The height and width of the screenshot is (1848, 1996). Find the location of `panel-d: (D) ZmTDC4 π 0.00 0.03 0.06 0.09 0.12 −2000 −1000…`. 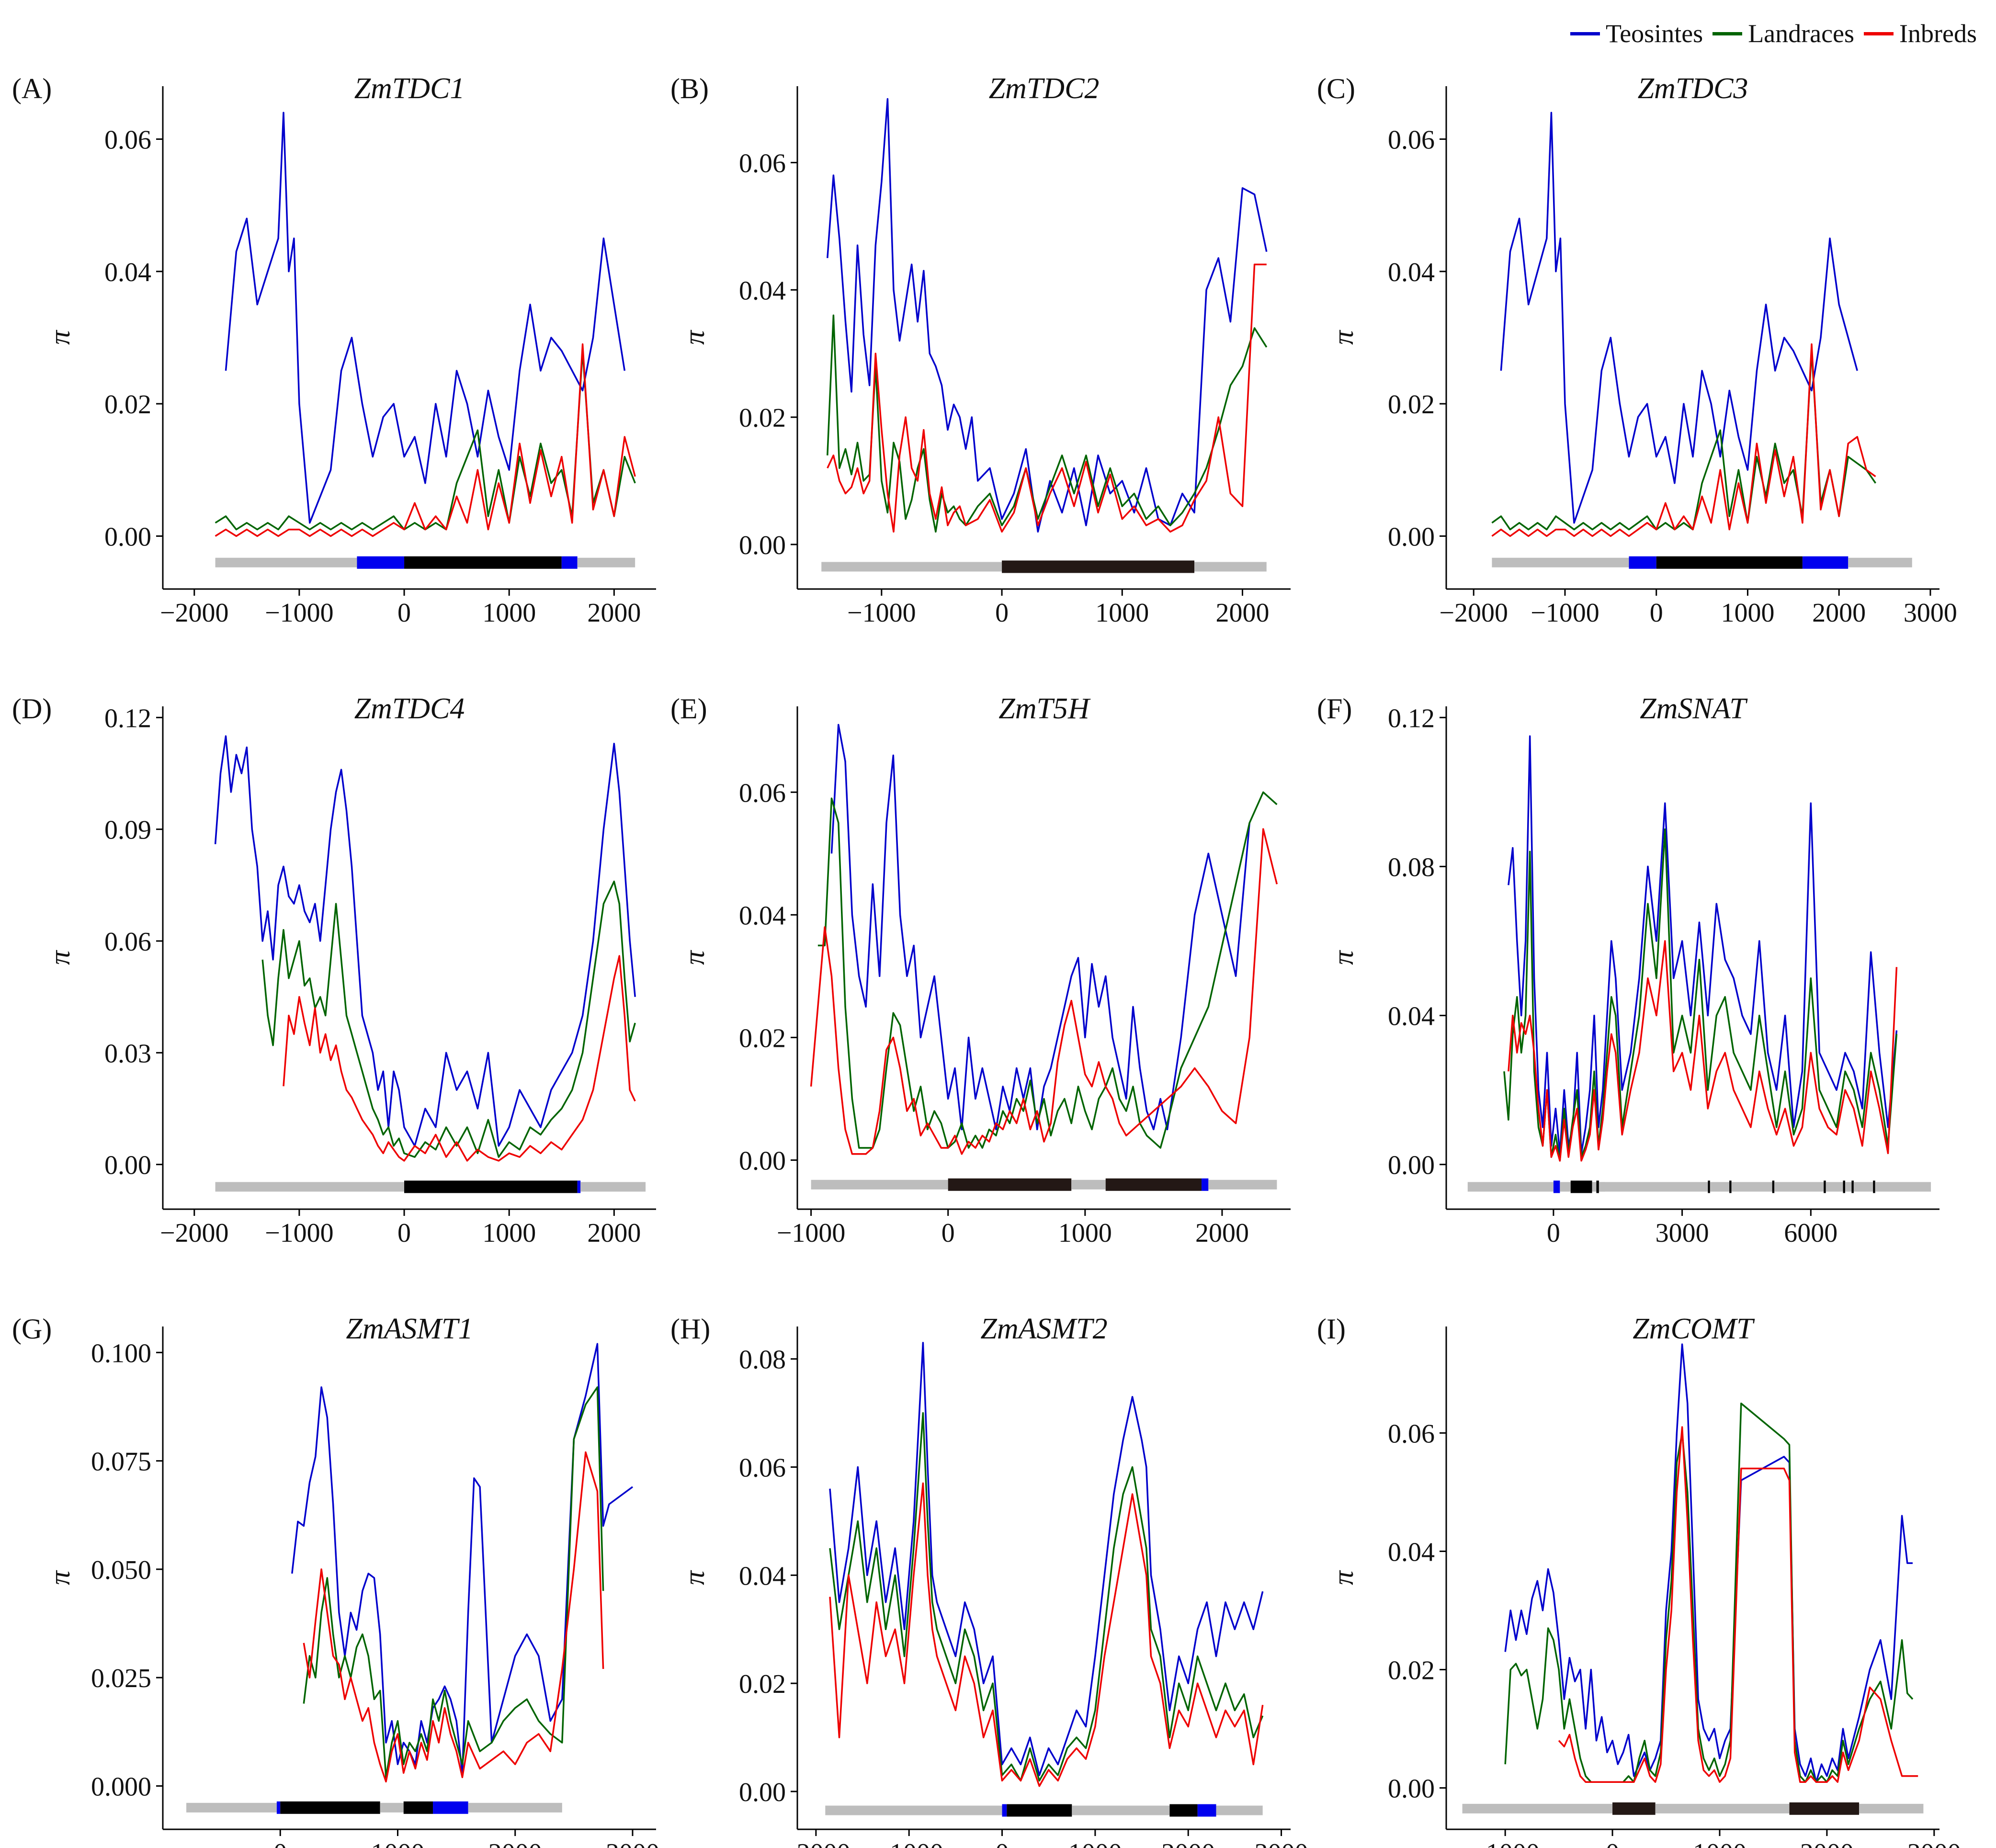

panel-d: (D) ZmTDC4 π 0.00 0.03 0.06 0.09 0.12 −2000 −1000… is located at coordinates (334, 970).